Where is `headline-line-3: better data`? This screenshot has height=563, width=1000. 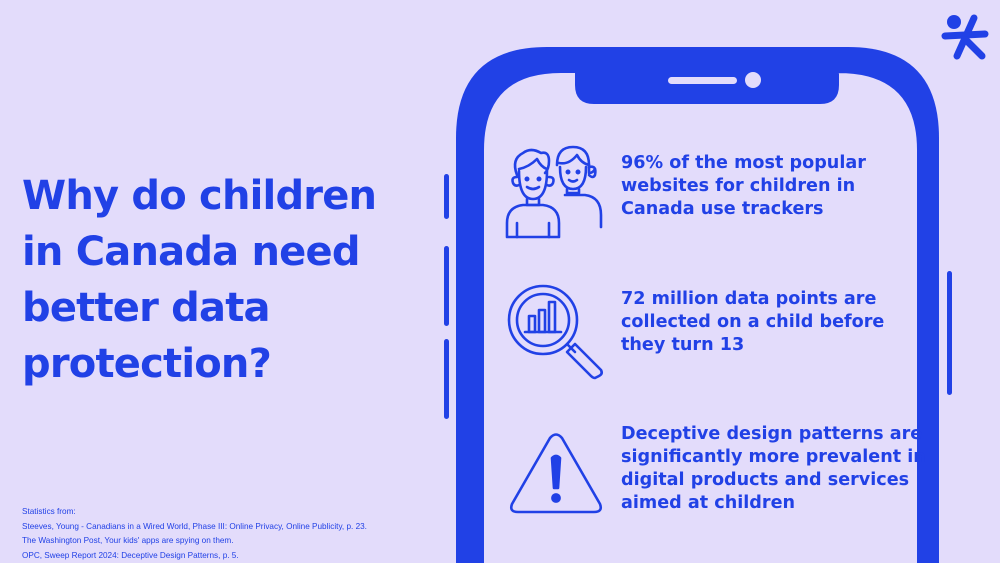
headline-line-3: better data is located at coordinates (146, 308).